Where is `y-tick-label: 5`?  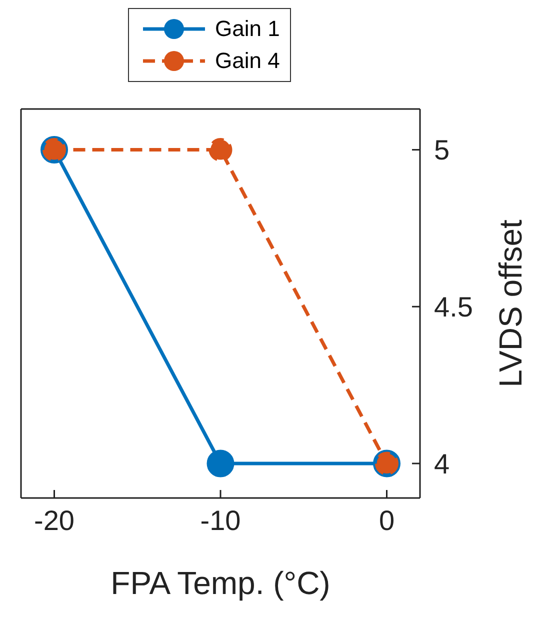 y-tick-label: 5 is located at coordinates (442, 150).